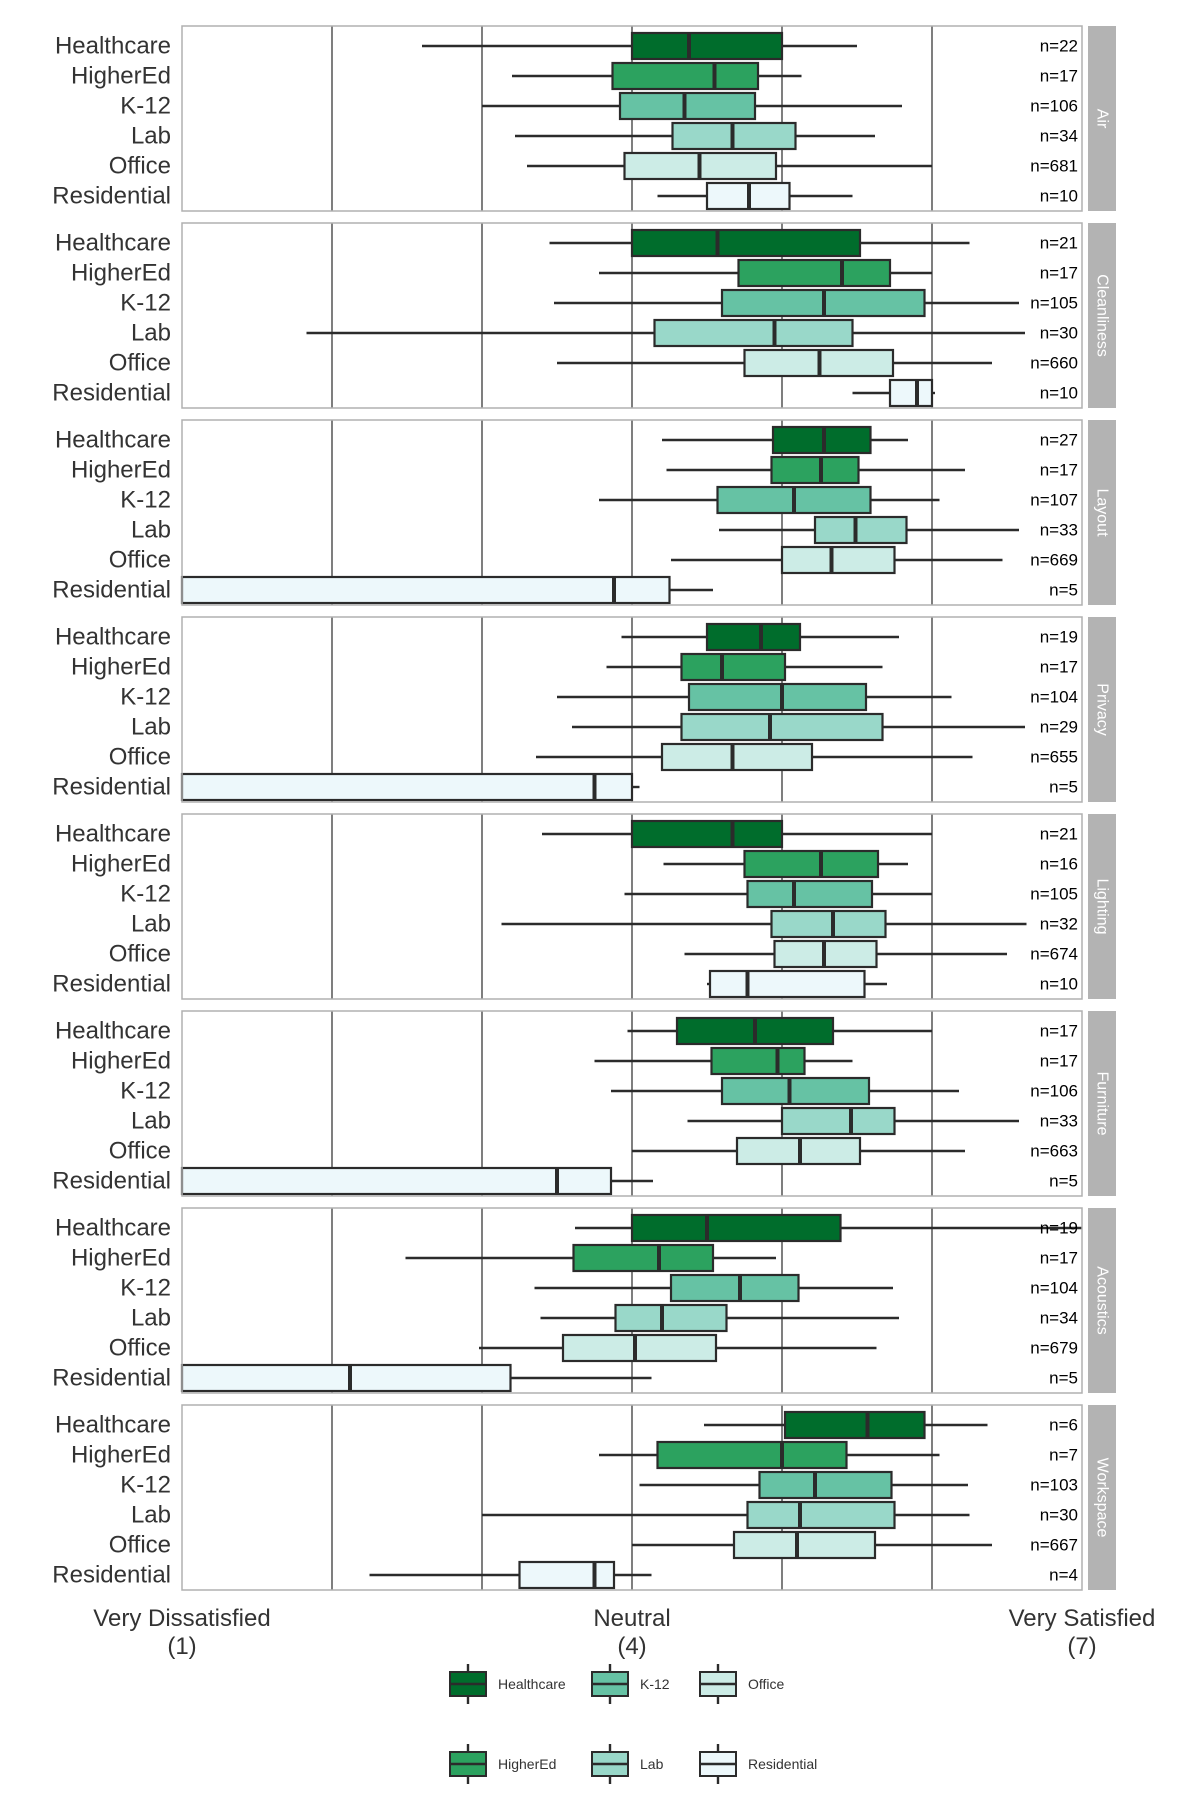  Describe the element at coordinates (1059, 333) in the screenshot. I see `n-count-label: n=30` at that location.